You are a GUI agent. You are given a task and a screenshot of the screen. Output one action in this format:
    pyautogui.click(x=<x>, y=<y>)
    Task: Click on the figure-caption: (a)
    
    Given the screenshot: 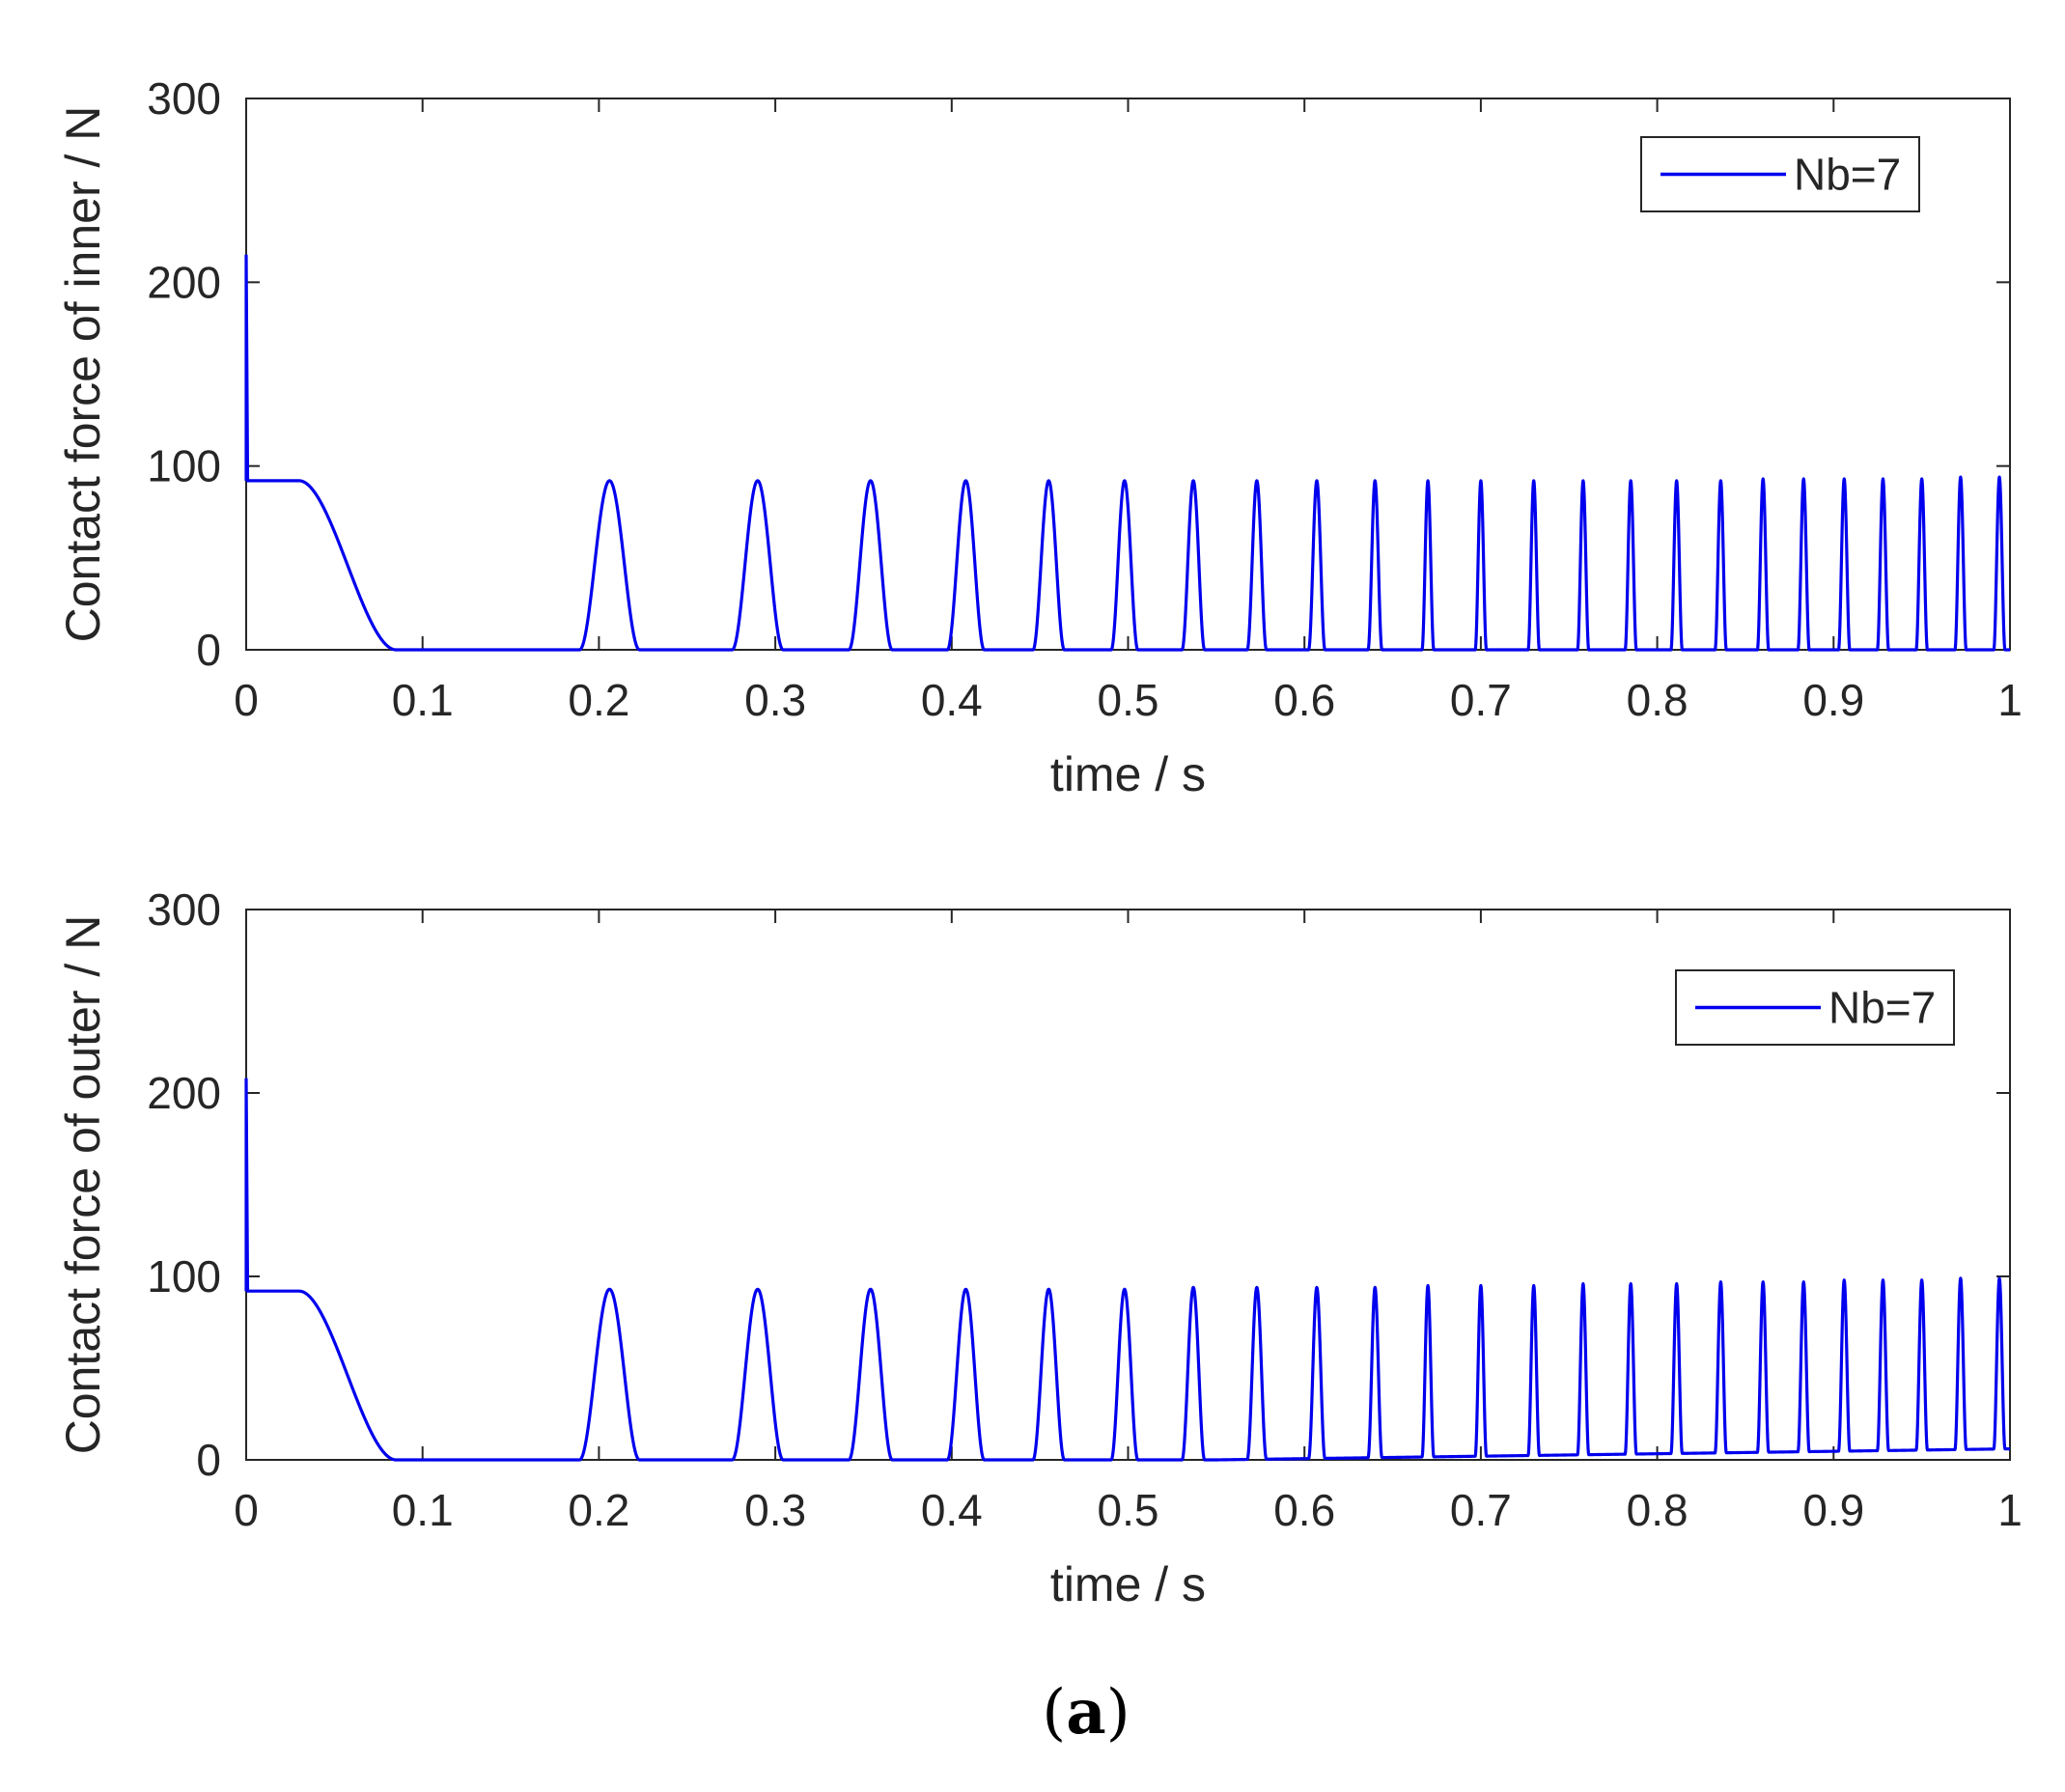 What is the action you would take?
    pyautogui.click(x=1086, y=1713)
    